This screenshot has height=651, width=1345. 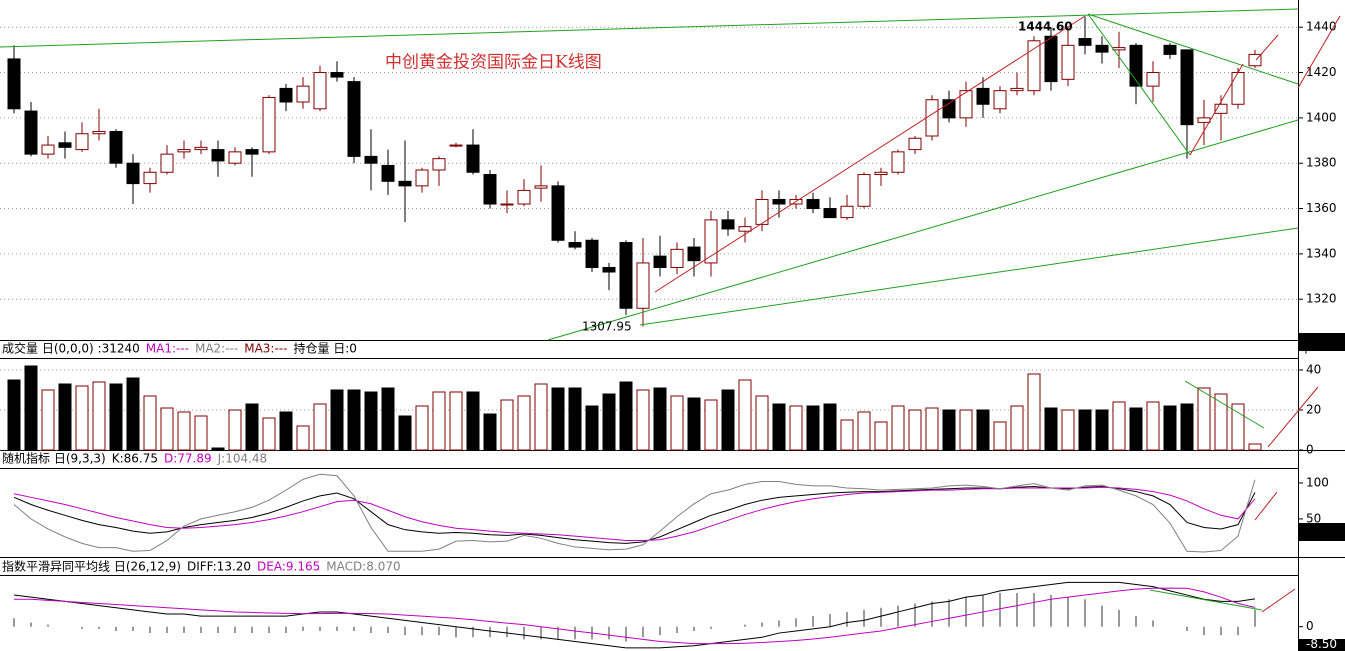 I want to click on y-tick-label: 1320, so click(x=1321, y=299).